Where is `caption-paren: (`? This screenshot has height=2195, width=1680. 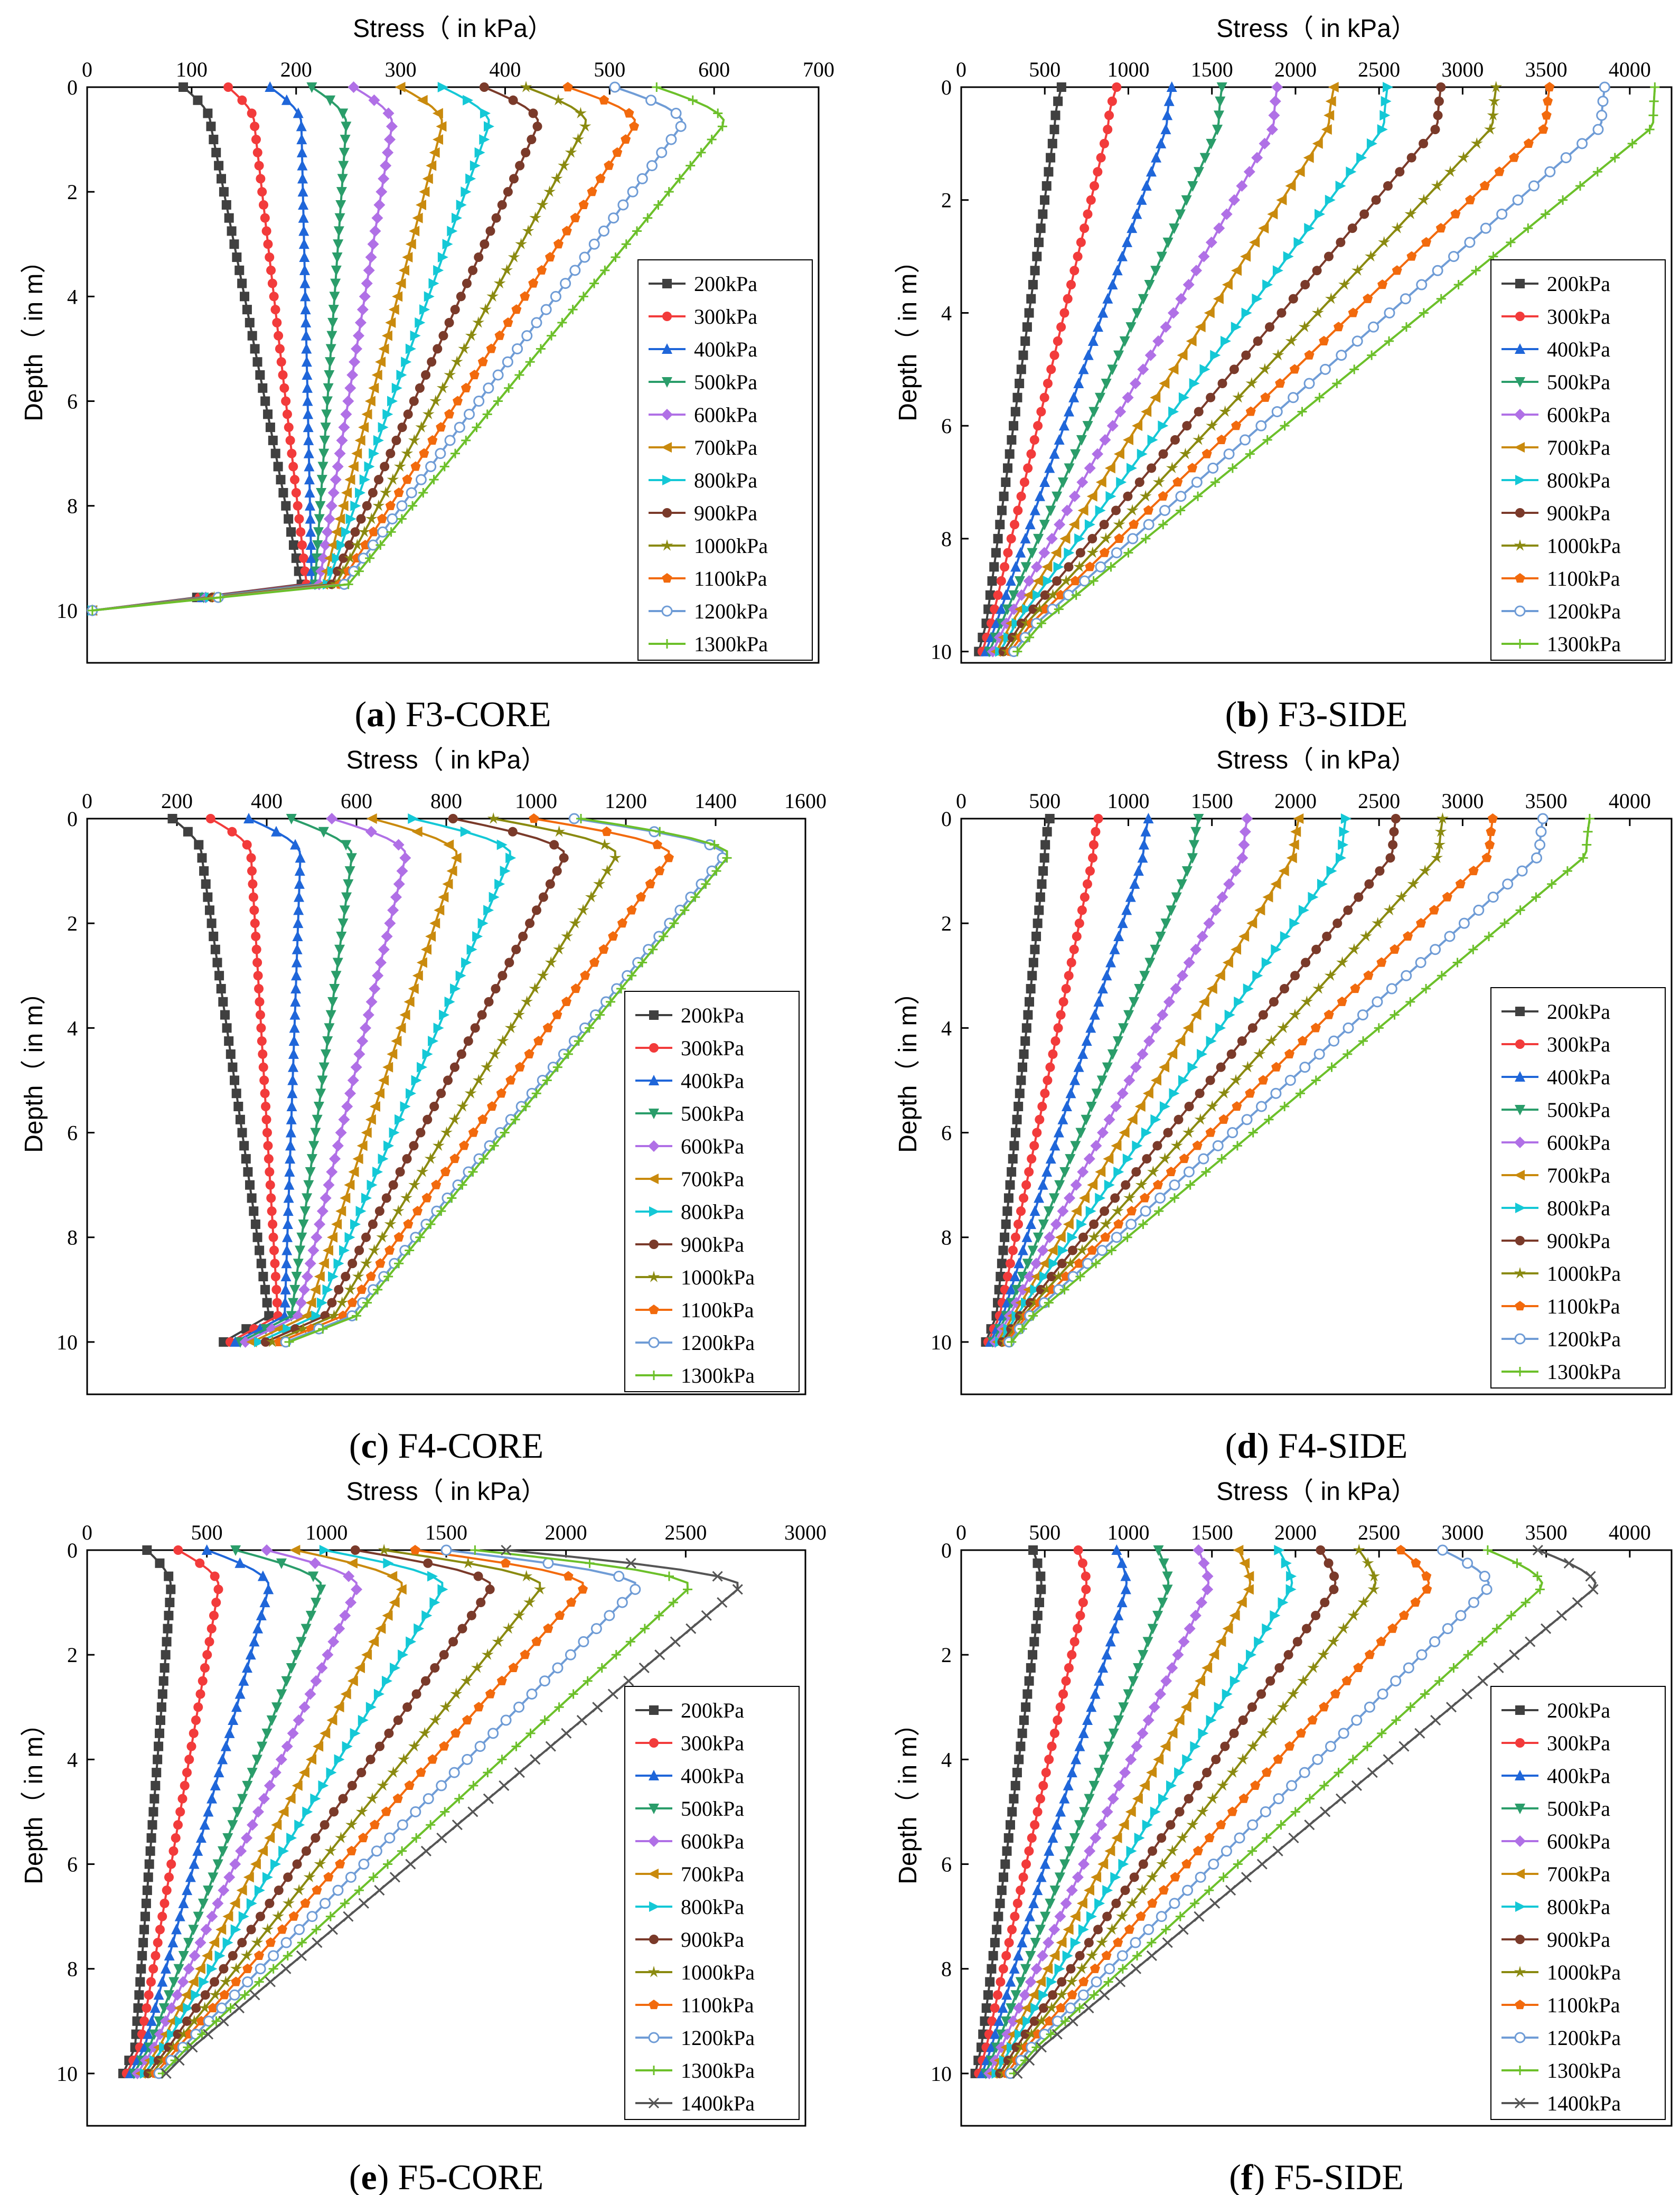
caption-paren: ( is located at coordinates (1235, 2176).